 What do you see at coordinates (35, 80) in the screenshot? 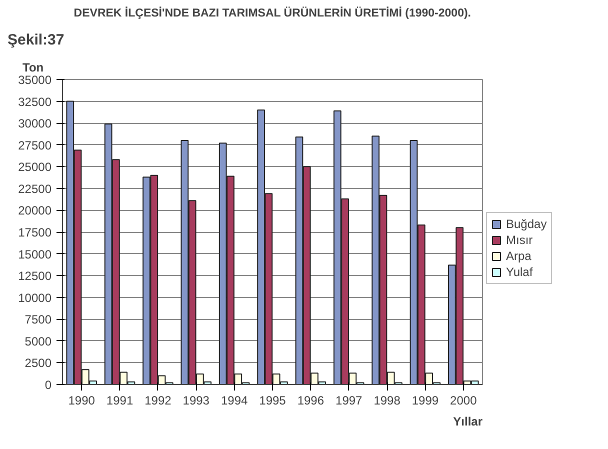
I see `y-tick-label: 35000` at bounding box center [35, 80].